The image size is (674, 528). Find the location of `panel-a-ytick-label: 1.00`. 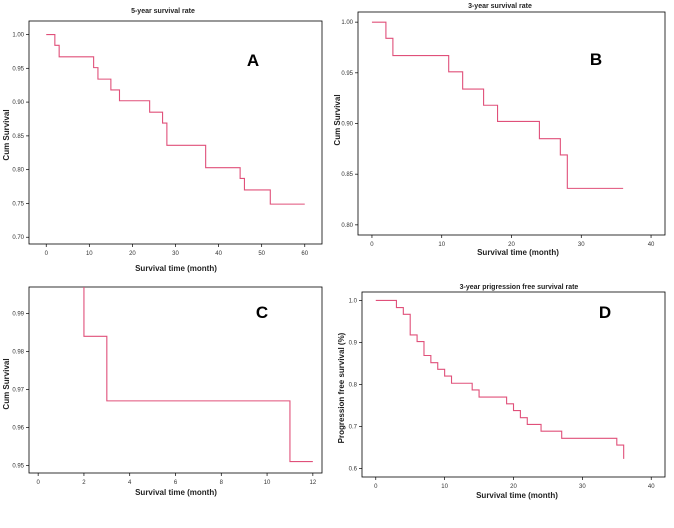

panel-a-ytick-label: 1.00 is located at coordinates (18, 36).